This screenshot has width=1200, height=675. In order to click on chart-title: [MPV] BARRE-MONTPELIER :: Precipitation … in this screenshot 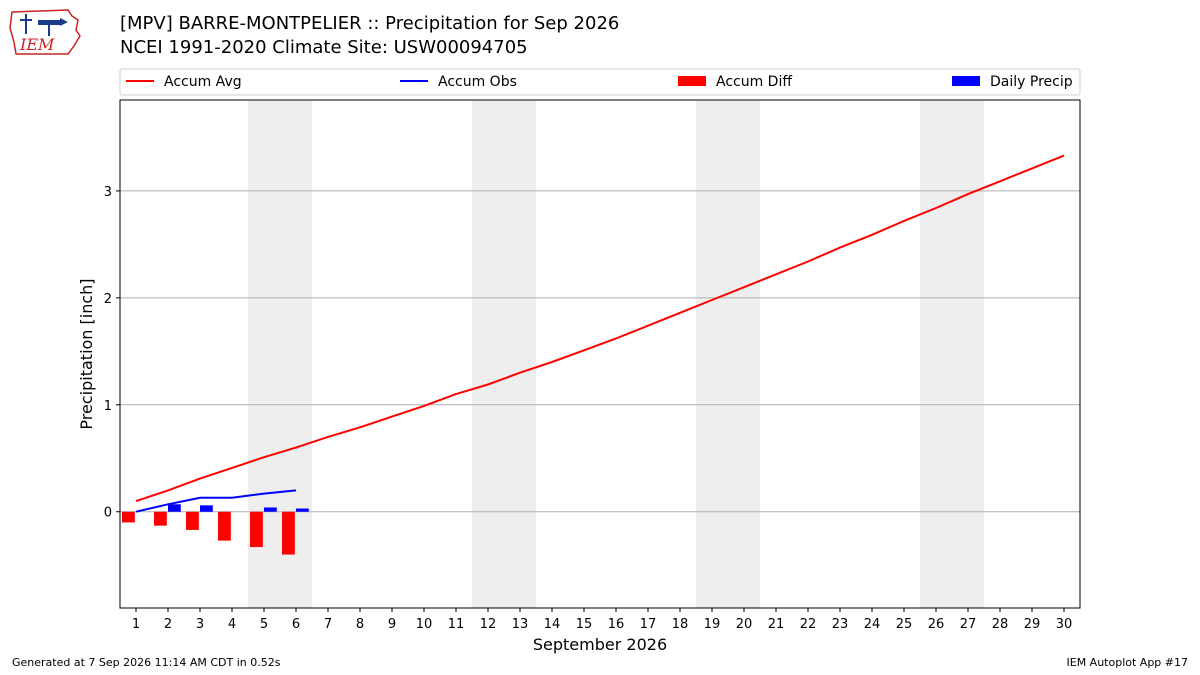, I will do `click(370, 23)`.